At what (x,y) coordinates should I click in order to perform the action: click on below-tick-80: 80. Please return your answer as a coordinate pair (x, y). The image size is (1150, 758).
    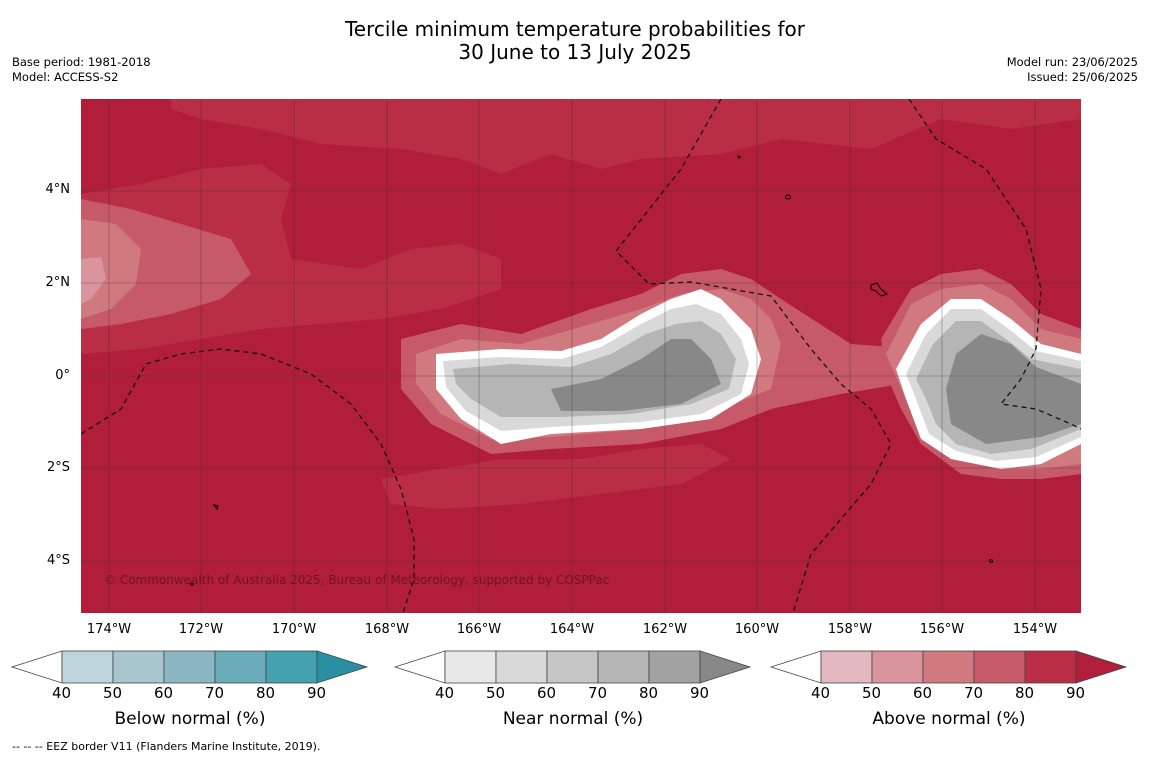
    Looking at the image, I should click on (266, 693).